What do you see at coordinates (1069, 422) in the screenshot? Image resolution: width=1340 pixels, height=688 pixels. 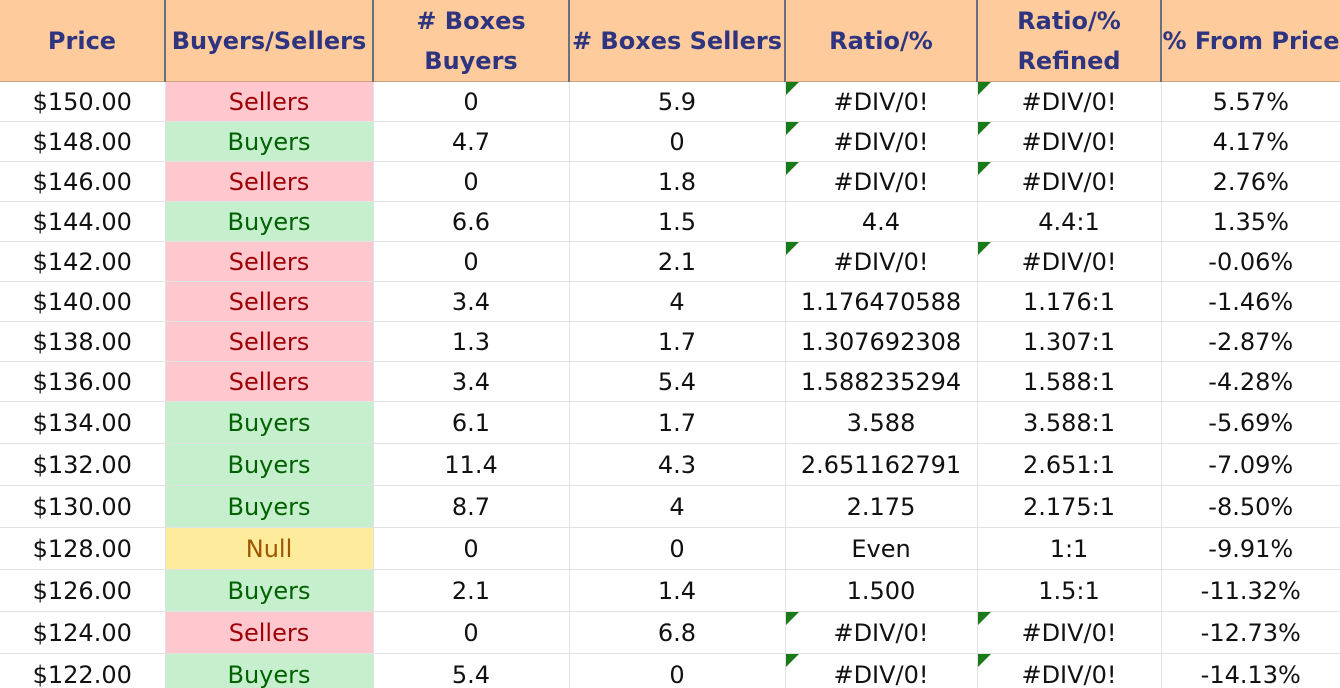 I see `ratio-refined-cell: 3.588:1` at bounding box center [1069, 422].